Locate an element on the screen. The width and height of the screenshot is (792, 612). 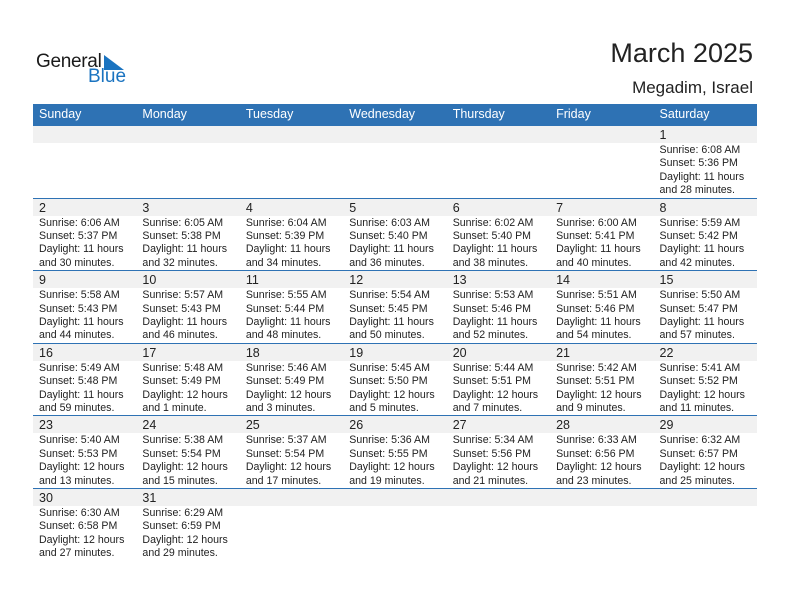
day-number: 4 is located at coordinates (249, 207).